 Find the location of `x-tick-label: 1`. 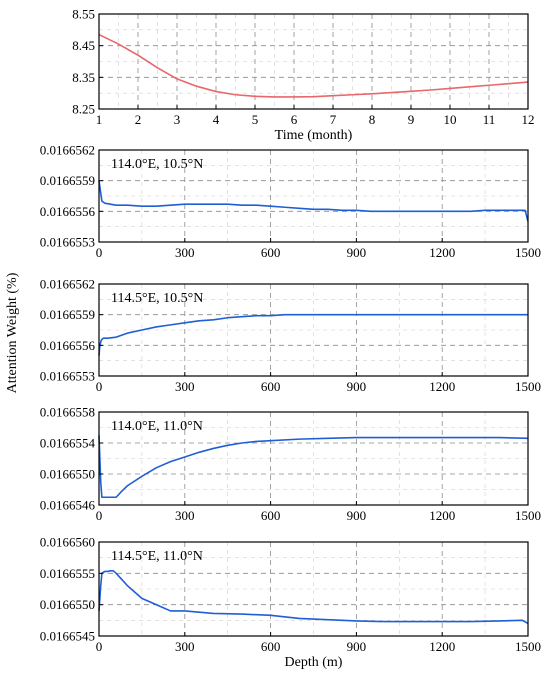

x-tick-label: 1 is located at coordinates (99, 119).